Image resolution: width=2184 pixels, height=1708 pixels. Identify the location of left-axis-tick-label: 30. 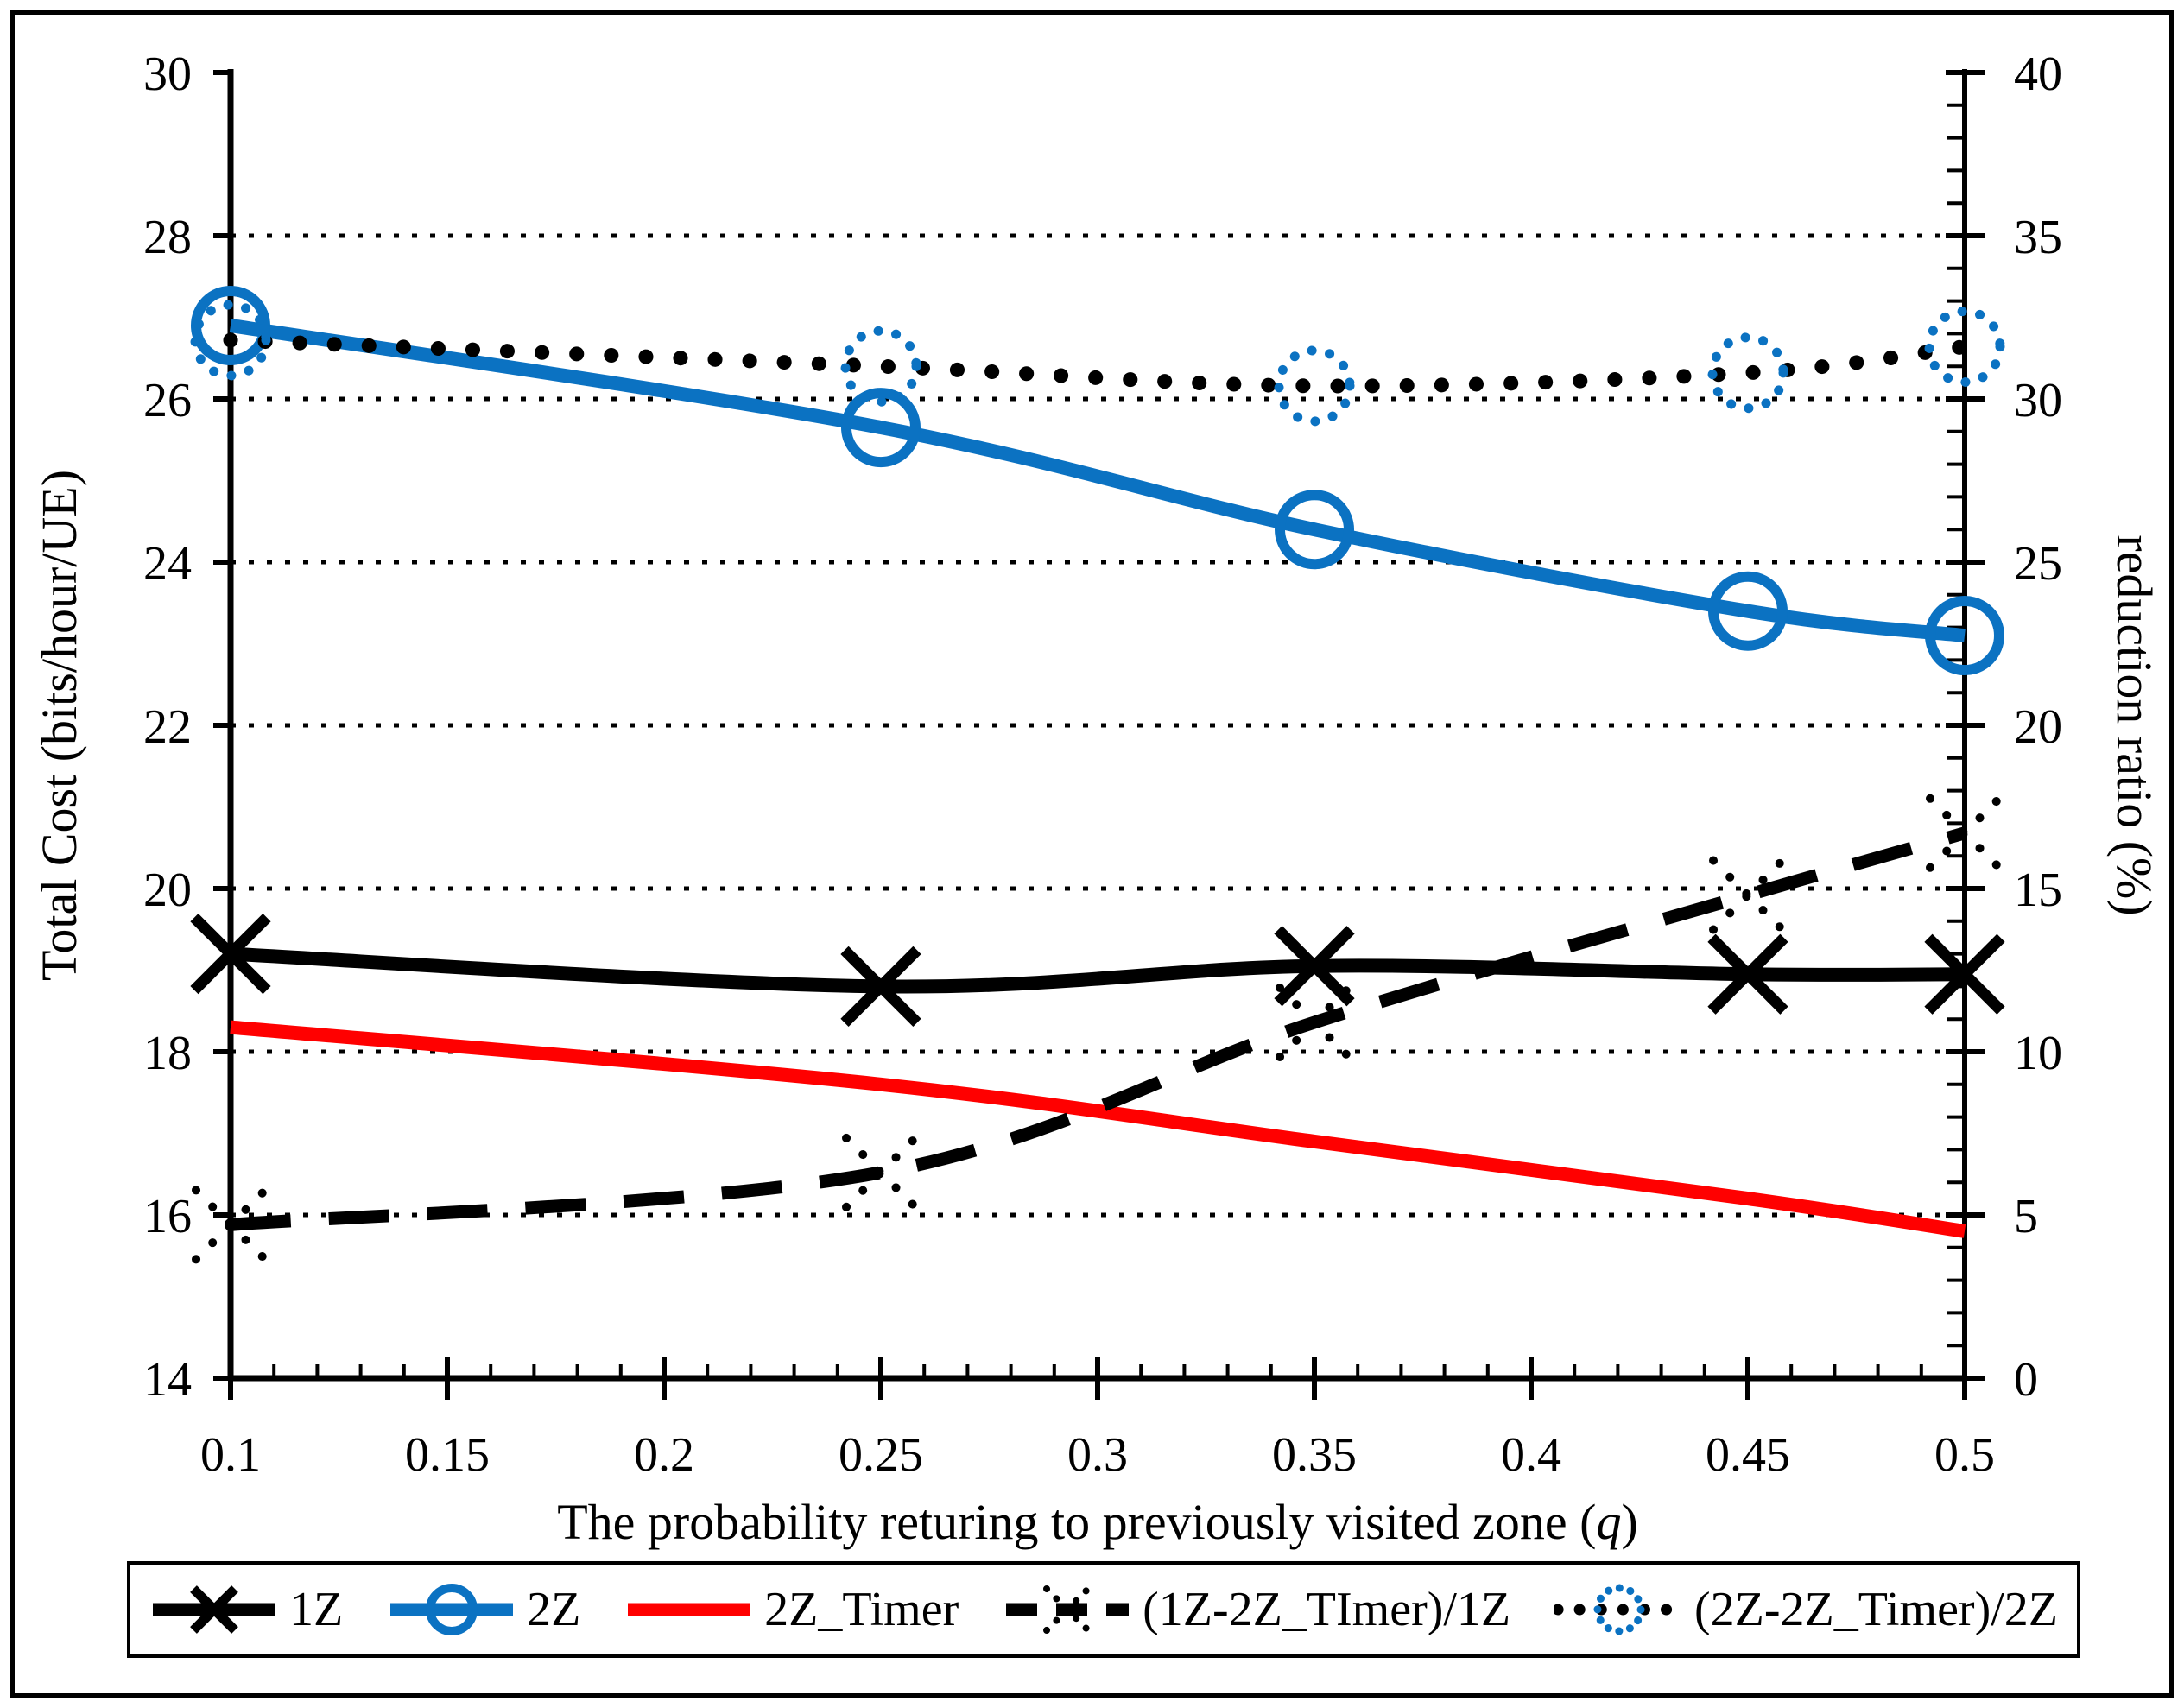
(168, 74).